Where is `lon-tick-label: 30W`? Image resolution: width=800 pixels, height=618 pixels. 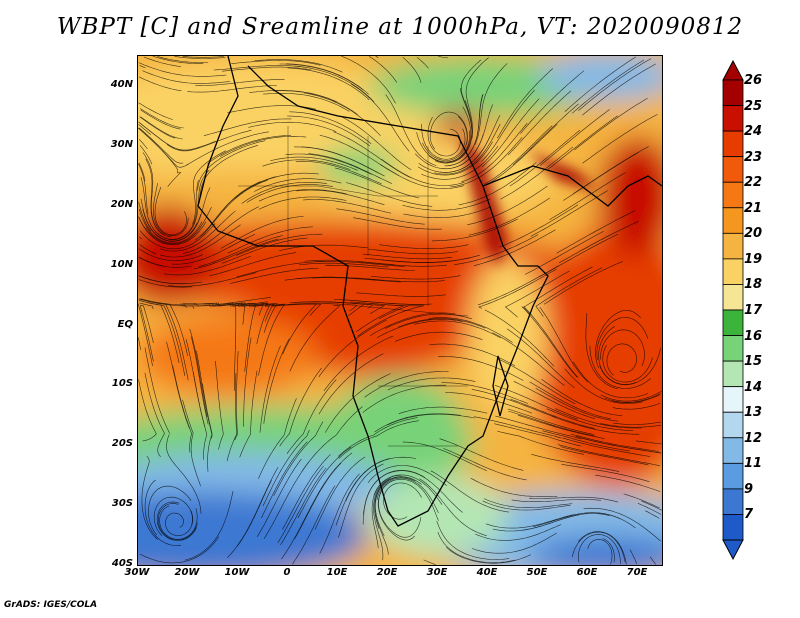
lon-tick-label: 30W is located at coordinates (137, 572).